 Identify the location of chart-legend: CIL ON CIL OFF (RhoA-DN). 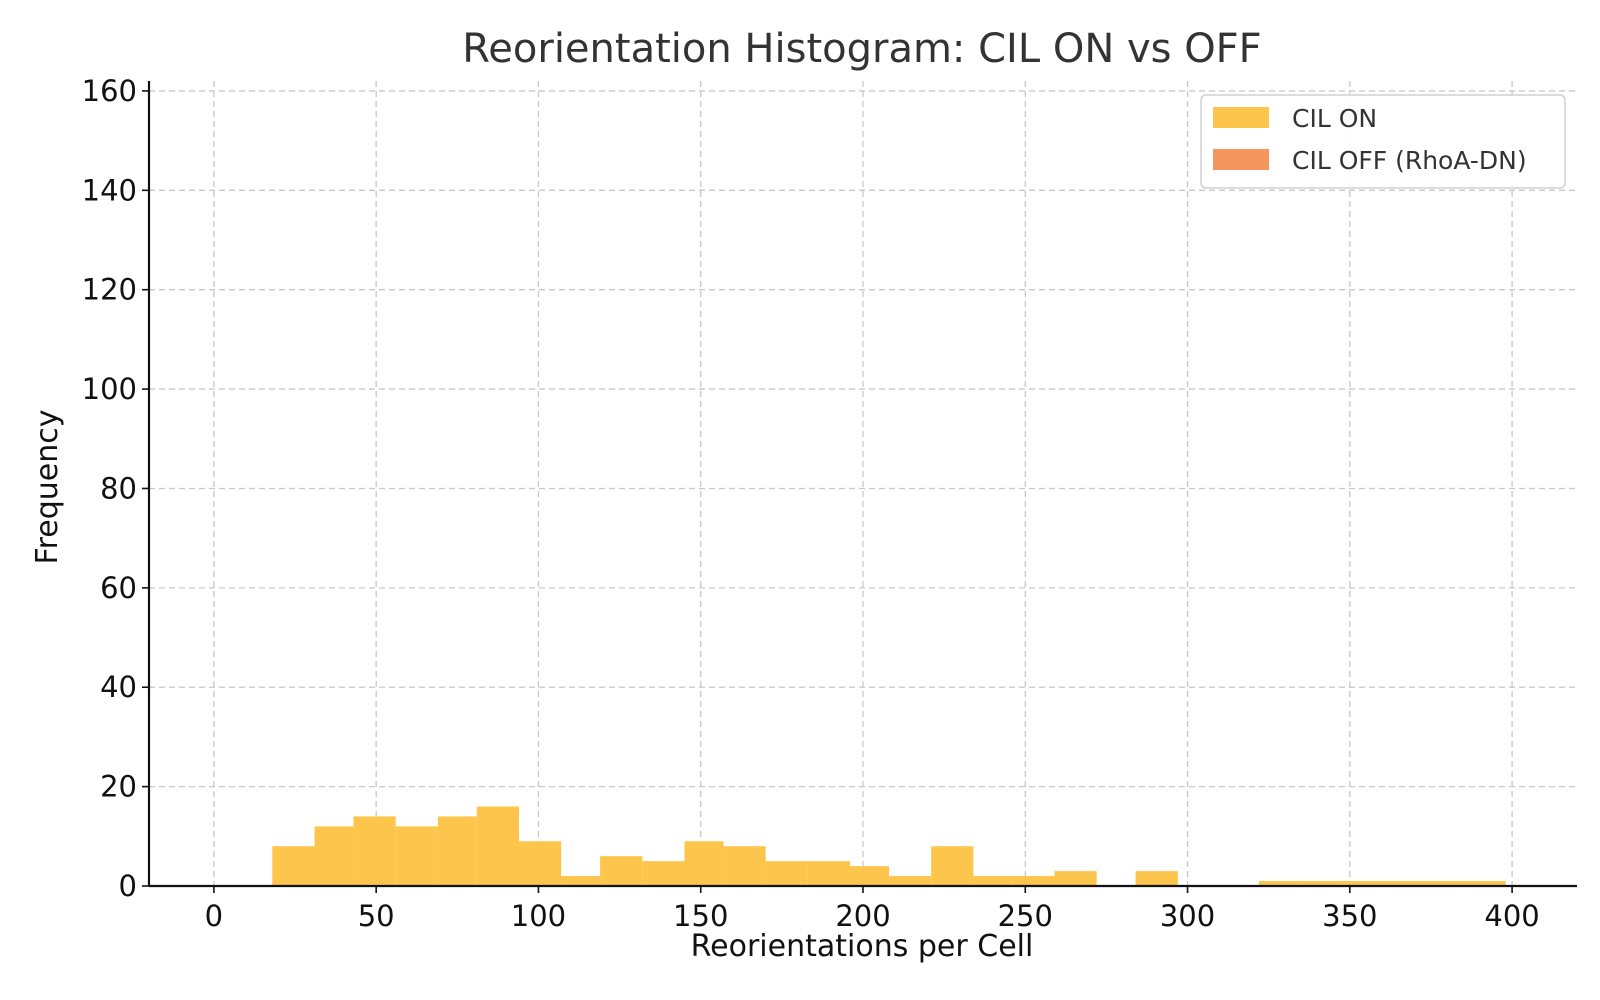
(1383, 141).